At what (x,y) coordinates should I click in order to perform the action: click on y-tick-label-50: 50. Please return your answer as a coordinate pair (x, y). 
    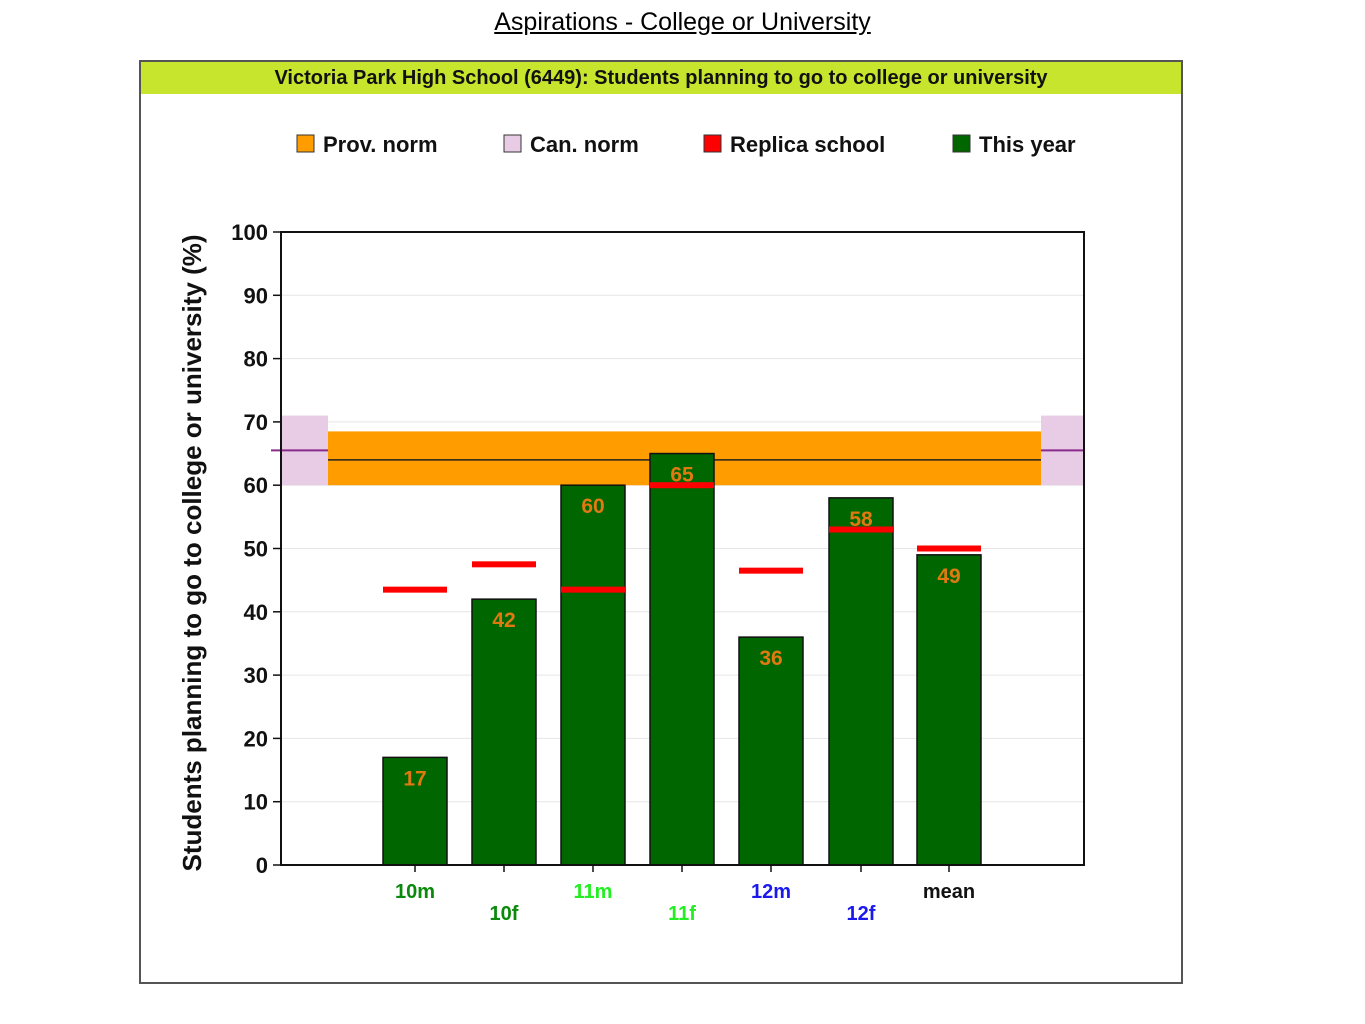
    Looking at the image, I should click on (256, 549).